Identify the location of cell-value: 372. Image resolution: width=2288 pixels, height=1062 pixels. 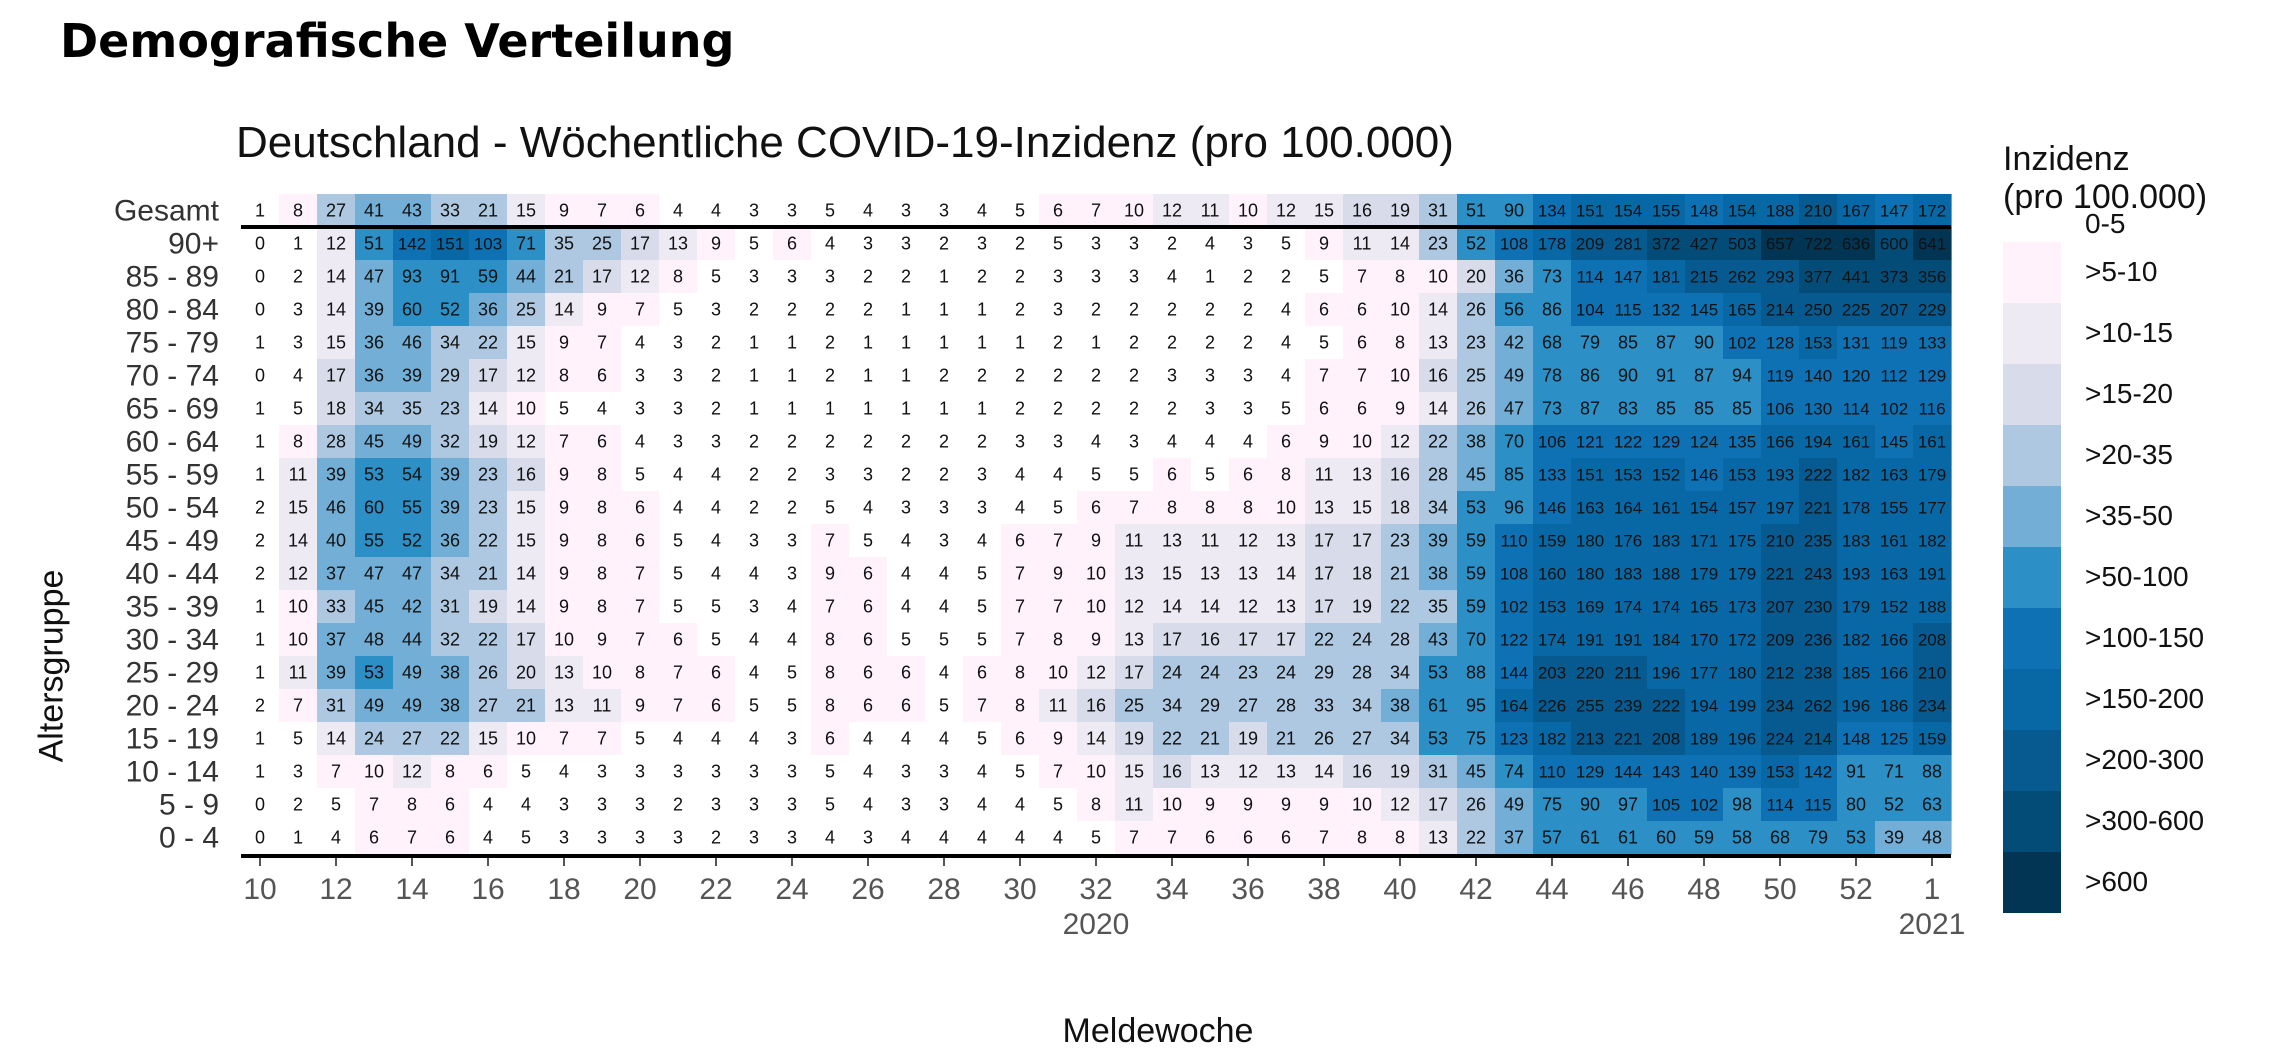
(1666, 244).